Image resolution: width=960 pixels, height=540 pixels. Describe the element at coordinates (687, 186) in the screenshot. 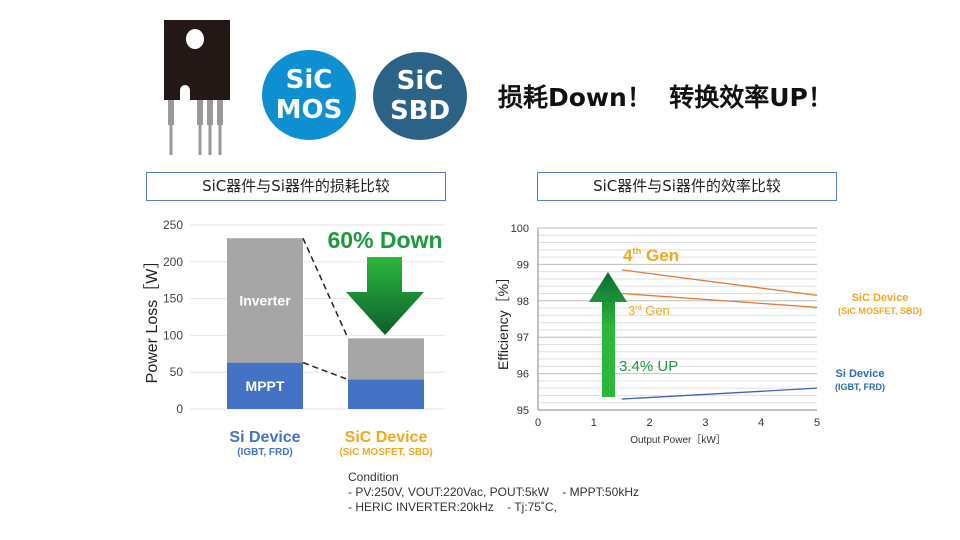

I see `efficiency-chart-title: SiC器件与Si器件的效率比较` at that location.